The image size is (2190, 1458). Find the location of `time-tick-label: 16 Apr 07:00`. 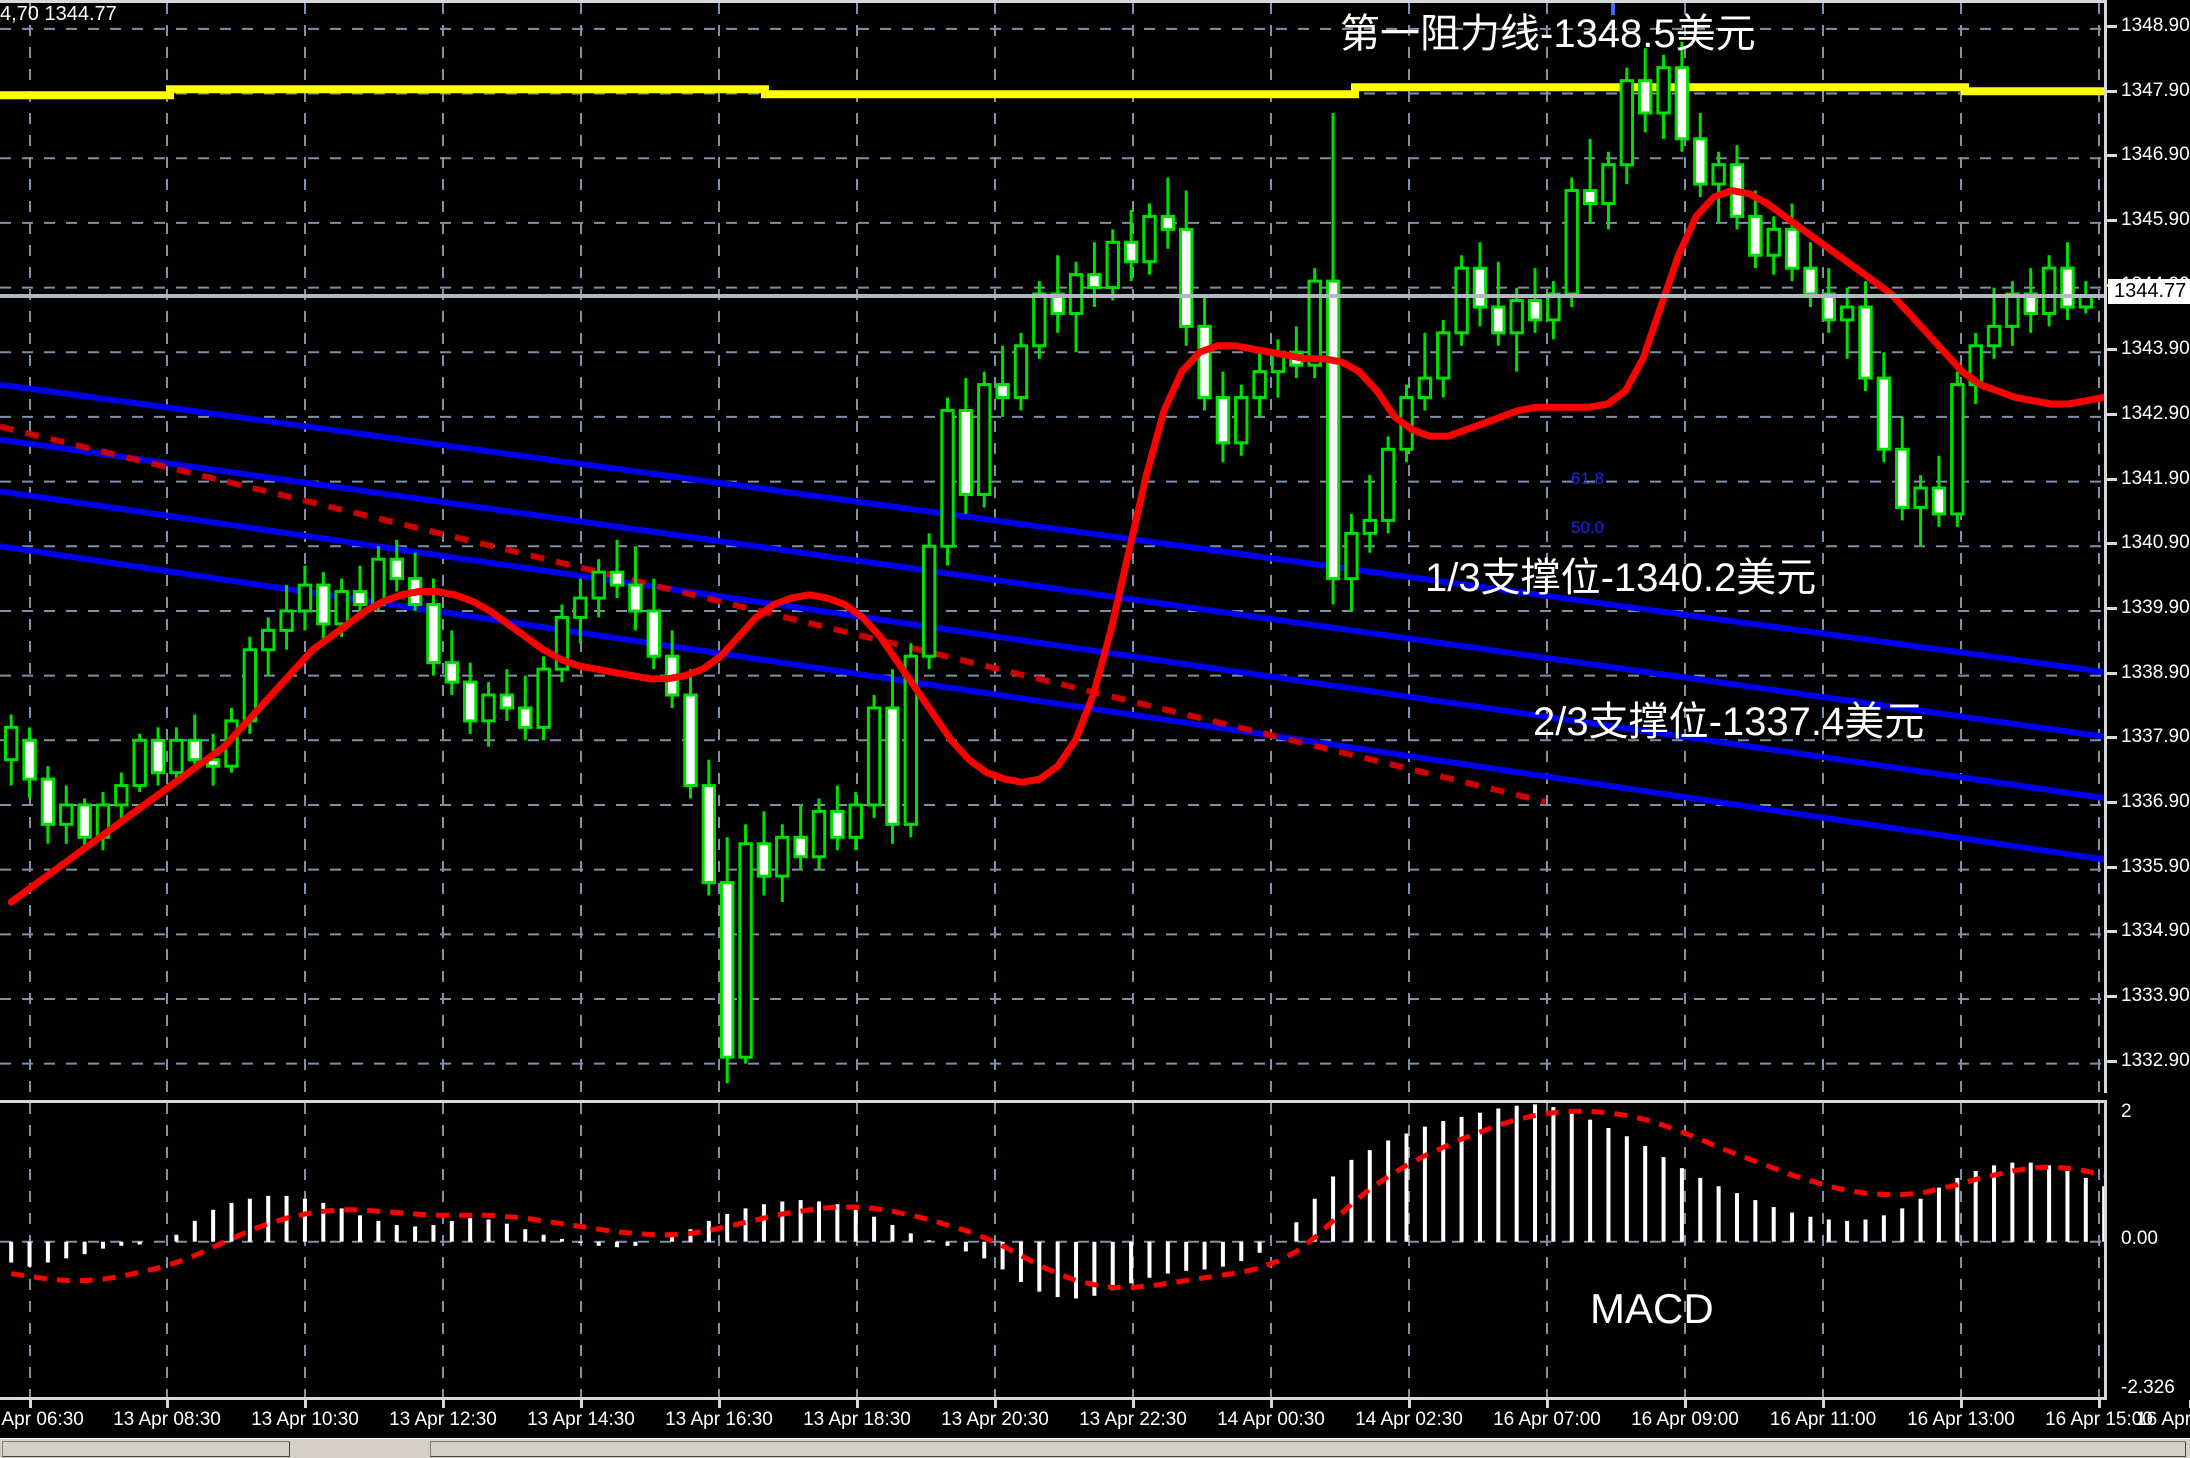

time-tick-label: 16 Apr 07:00 is located at coordinates (1547, 1419).